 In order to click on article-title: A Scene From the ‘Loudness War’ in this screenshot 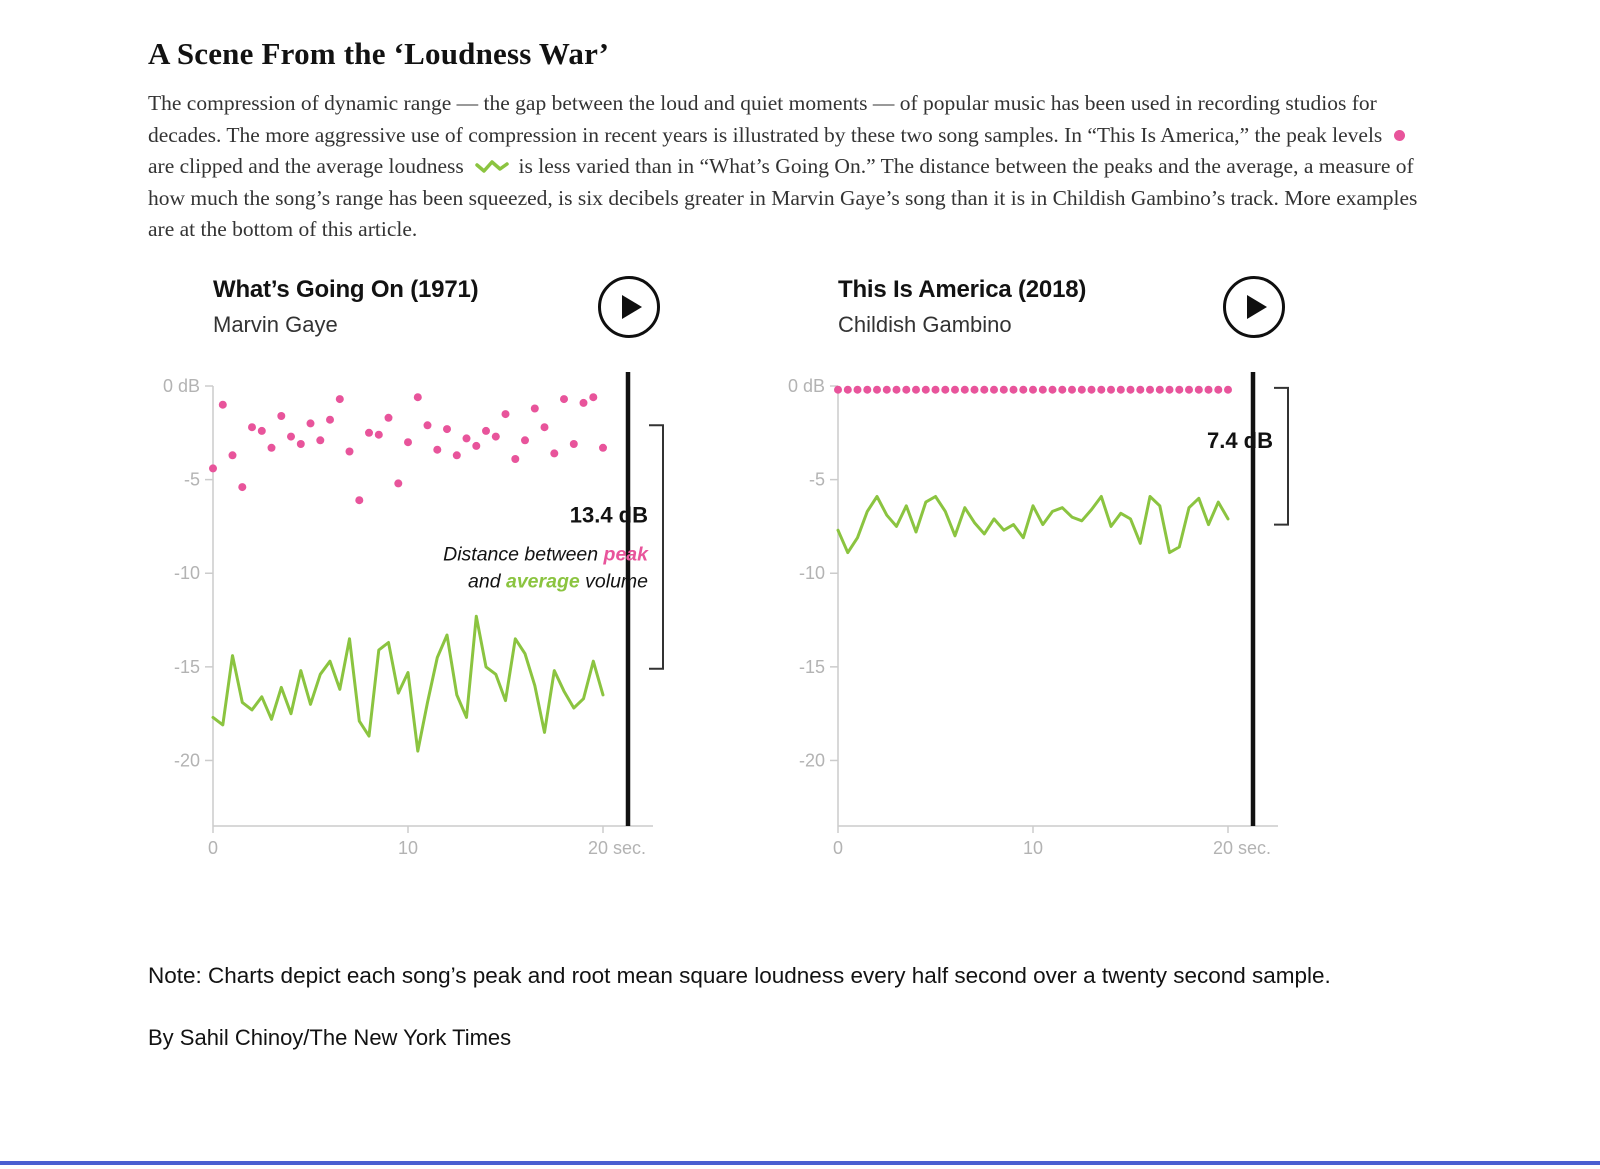, I will do `click(379, 53)`.